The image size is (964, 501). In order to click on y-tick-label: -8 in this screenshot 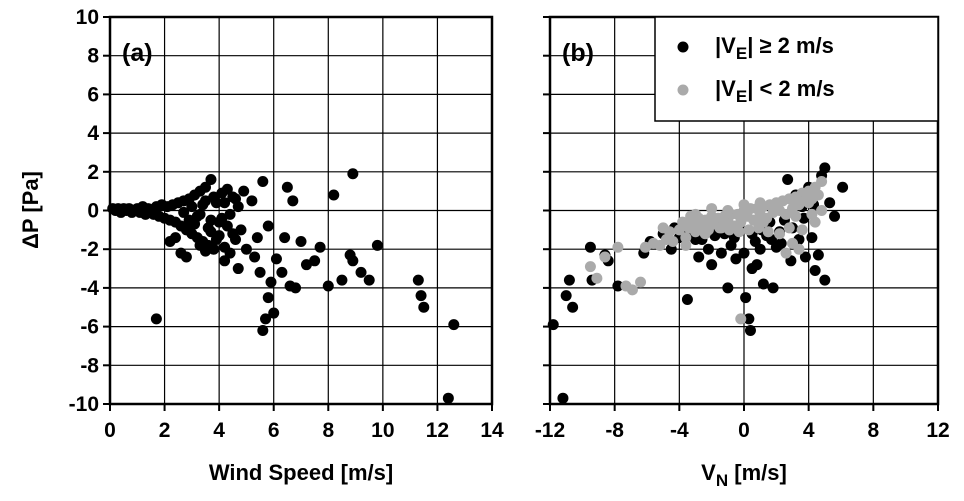, I will do `click(89, 365)`.